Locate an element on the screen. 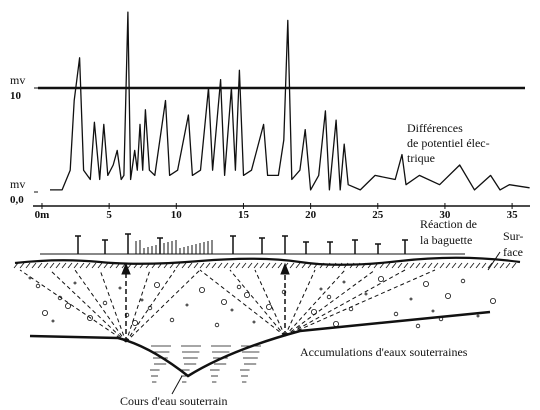 This screenshot has height=410, width=540. x-tick-label: 35 is located at coordinates (513, 215).